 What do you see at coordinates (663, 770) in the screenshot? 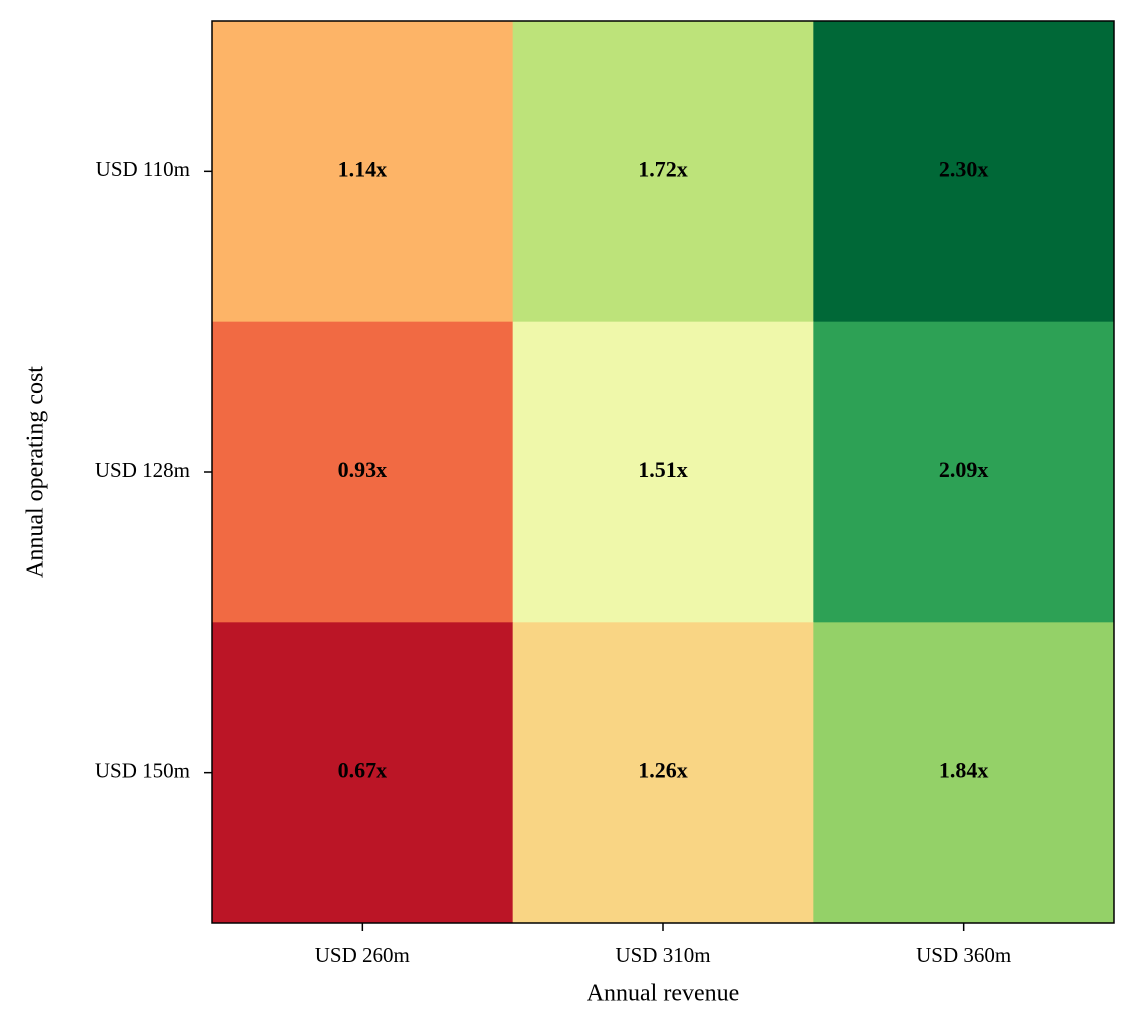
I see `cell-label: 1.26x` at bounding box center [663, 770].